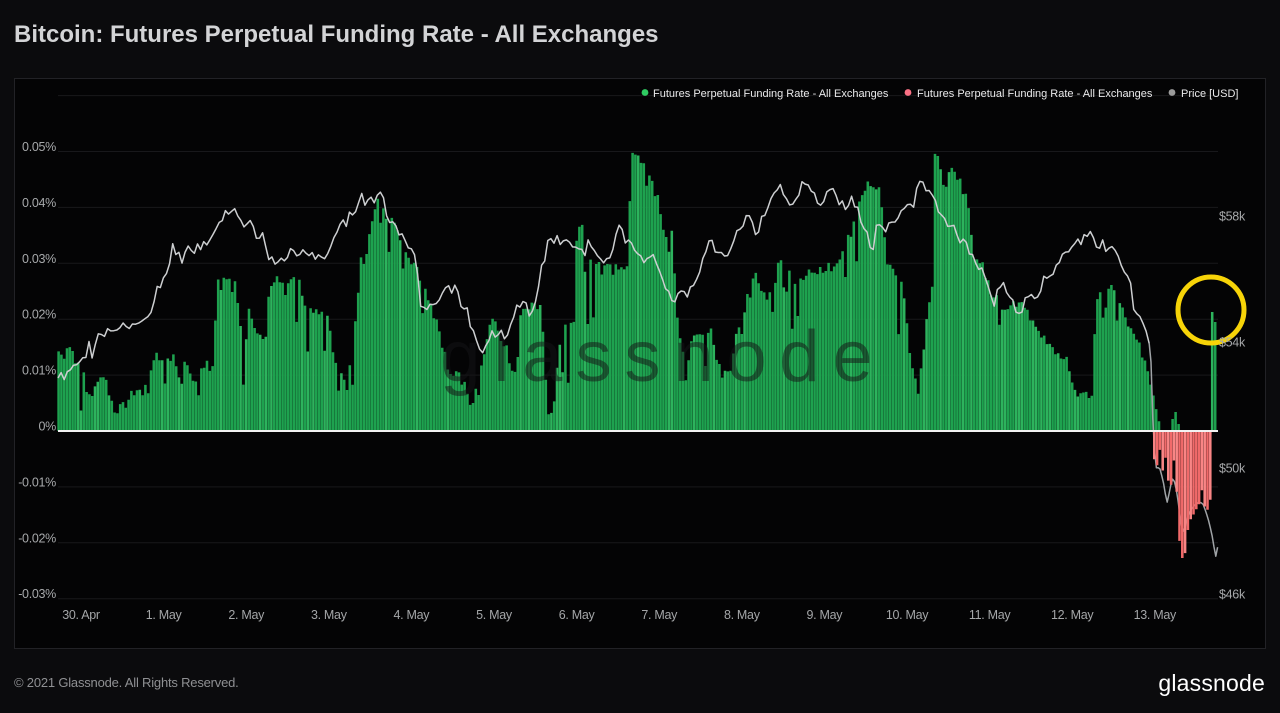 This screenshot has height=713, width=1280. Describe the element at coordinates (1209, 94) in the screenshot. I see `svg-text: Price [USD]` at that location.